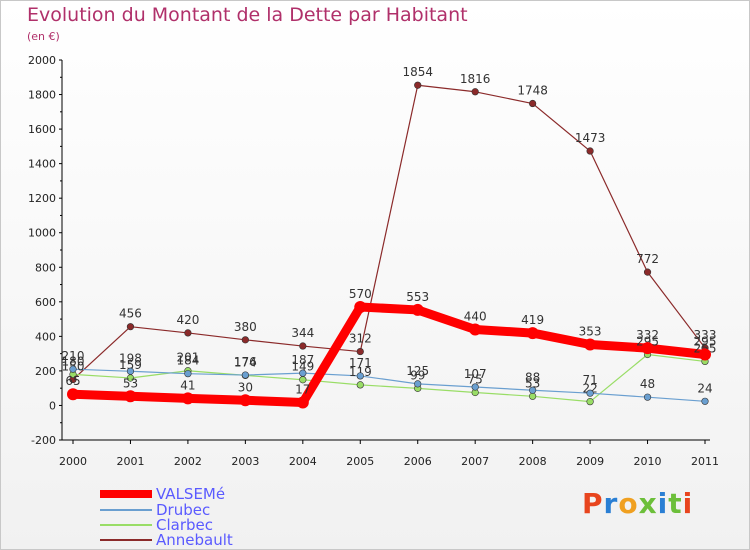 This screenshot has height=550, width=750. What do you see at coordinates (52, 405) in the screenshot?
I see `y-tick-label: 0` at bounding box center [52, 405].